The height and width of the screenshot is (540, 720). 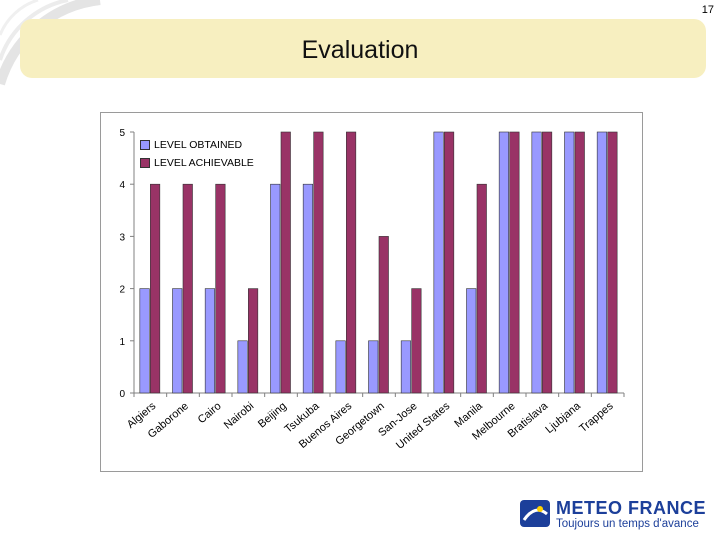 I want to click on y-tick-label: 1, so click(x=122, y=342).